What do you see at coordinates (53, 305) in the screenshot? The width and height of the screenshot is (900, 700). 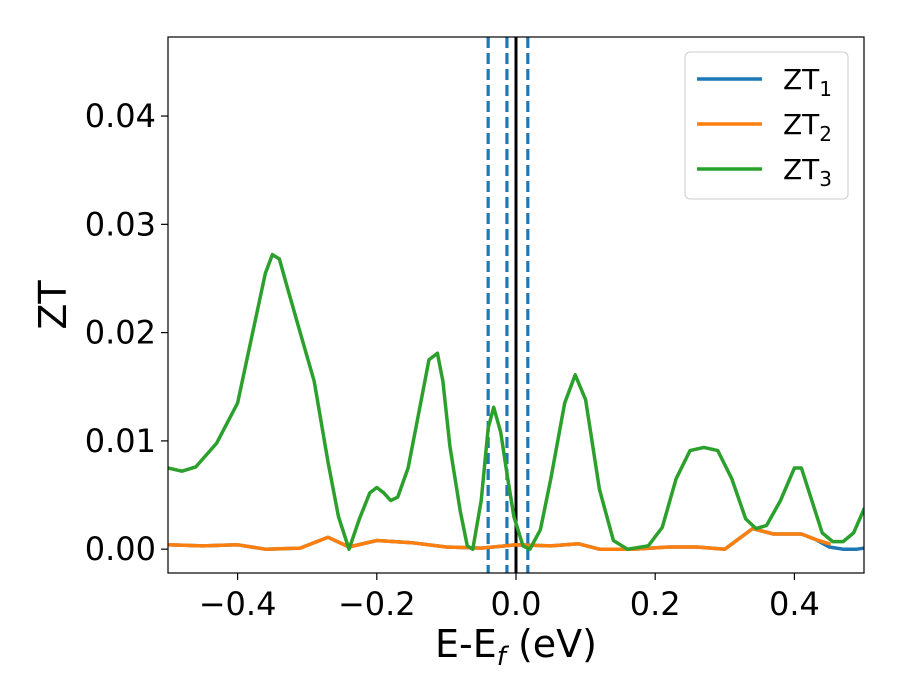 I see `y-axis-label: ZT` at bounding box center [53, 305].